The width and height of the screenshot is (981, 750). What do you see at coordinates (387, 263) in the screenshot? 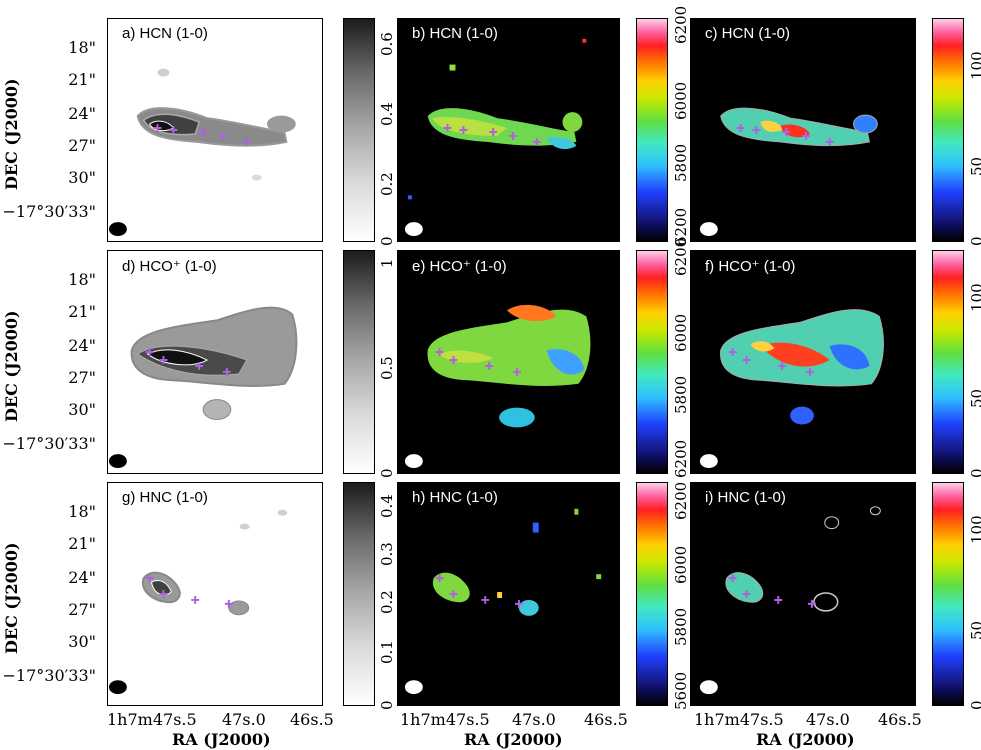
I see `cb-tick: 1` at bounding box center [387, 263].